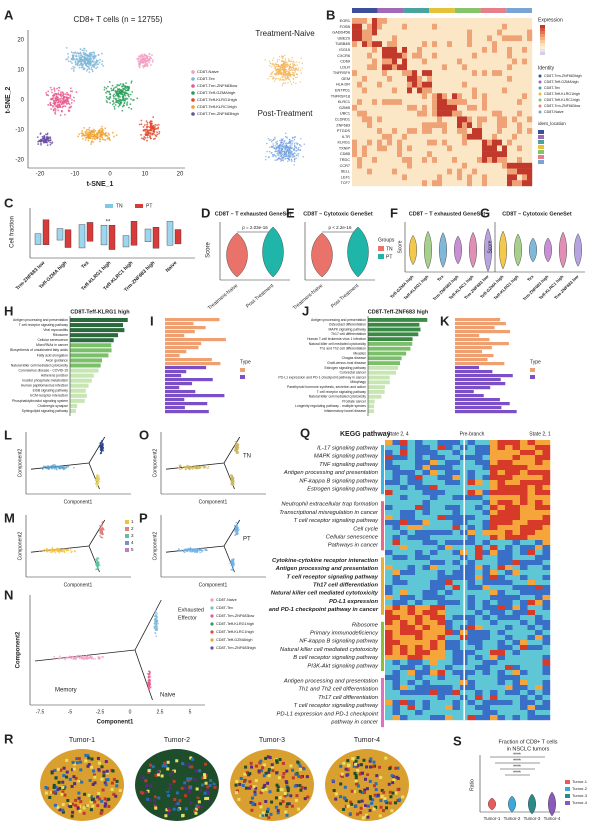 The image size is (602, 832). I want to click on legend-label: CD8T-Teff-KLRG1high, so click(235, 624).